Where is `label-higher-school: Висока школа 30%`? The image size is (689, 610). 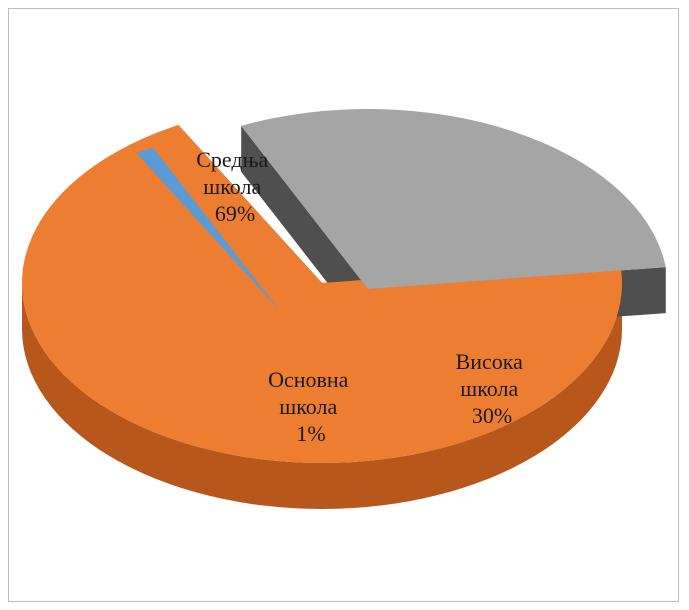 label-higher-school: Висока школа 30% is located at coordinates (492, 388).